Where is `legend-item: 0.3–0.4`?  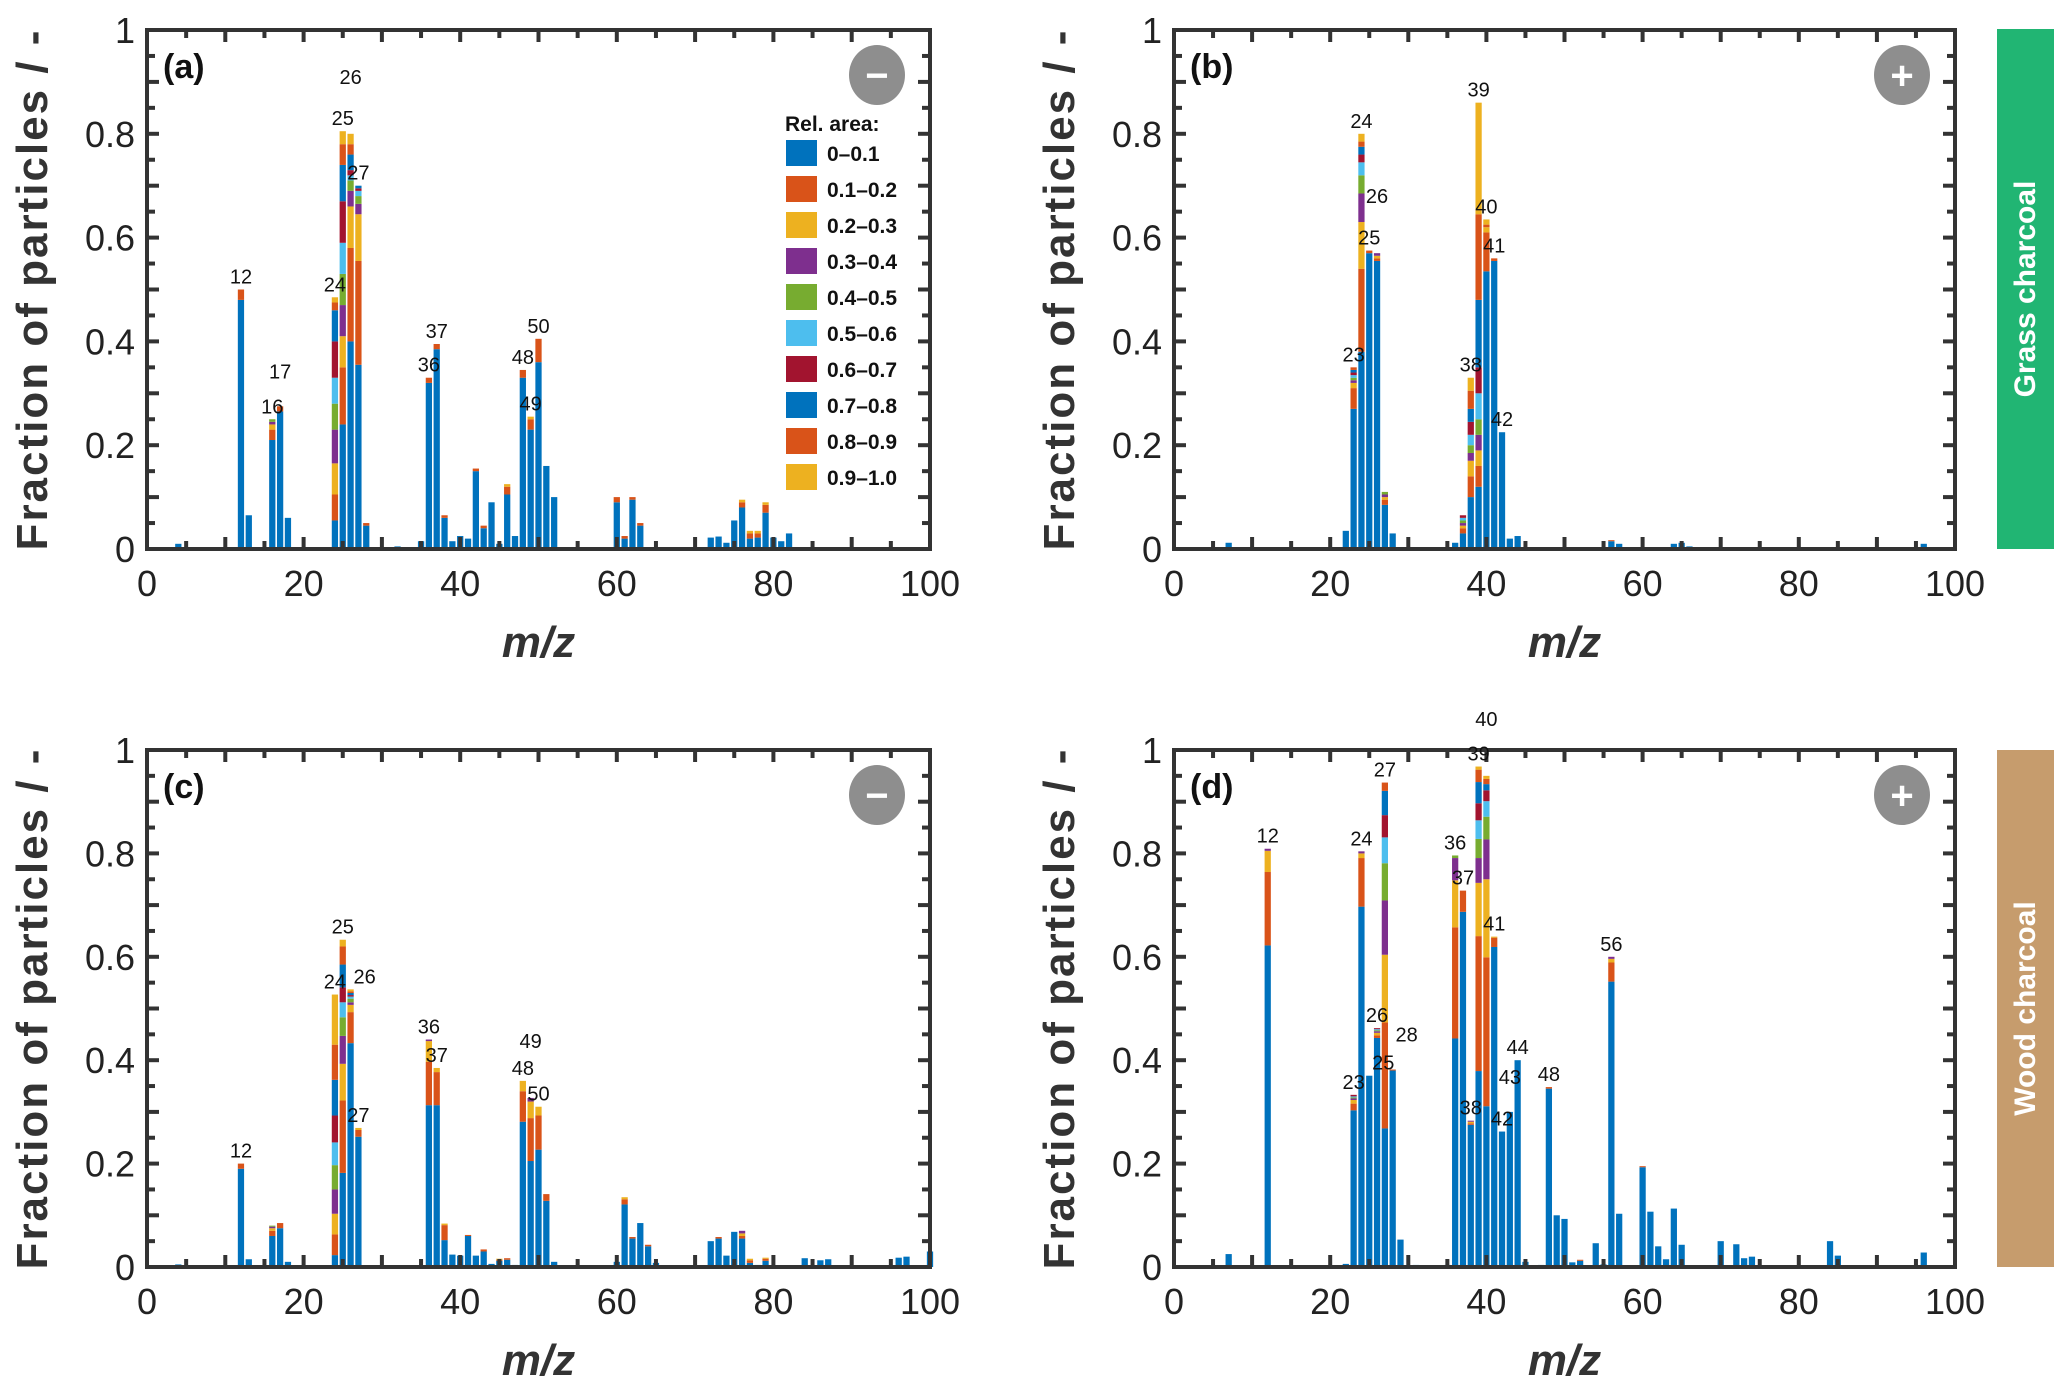 legend-item: 0.3–0.4 is located at coordinates (841, 261).